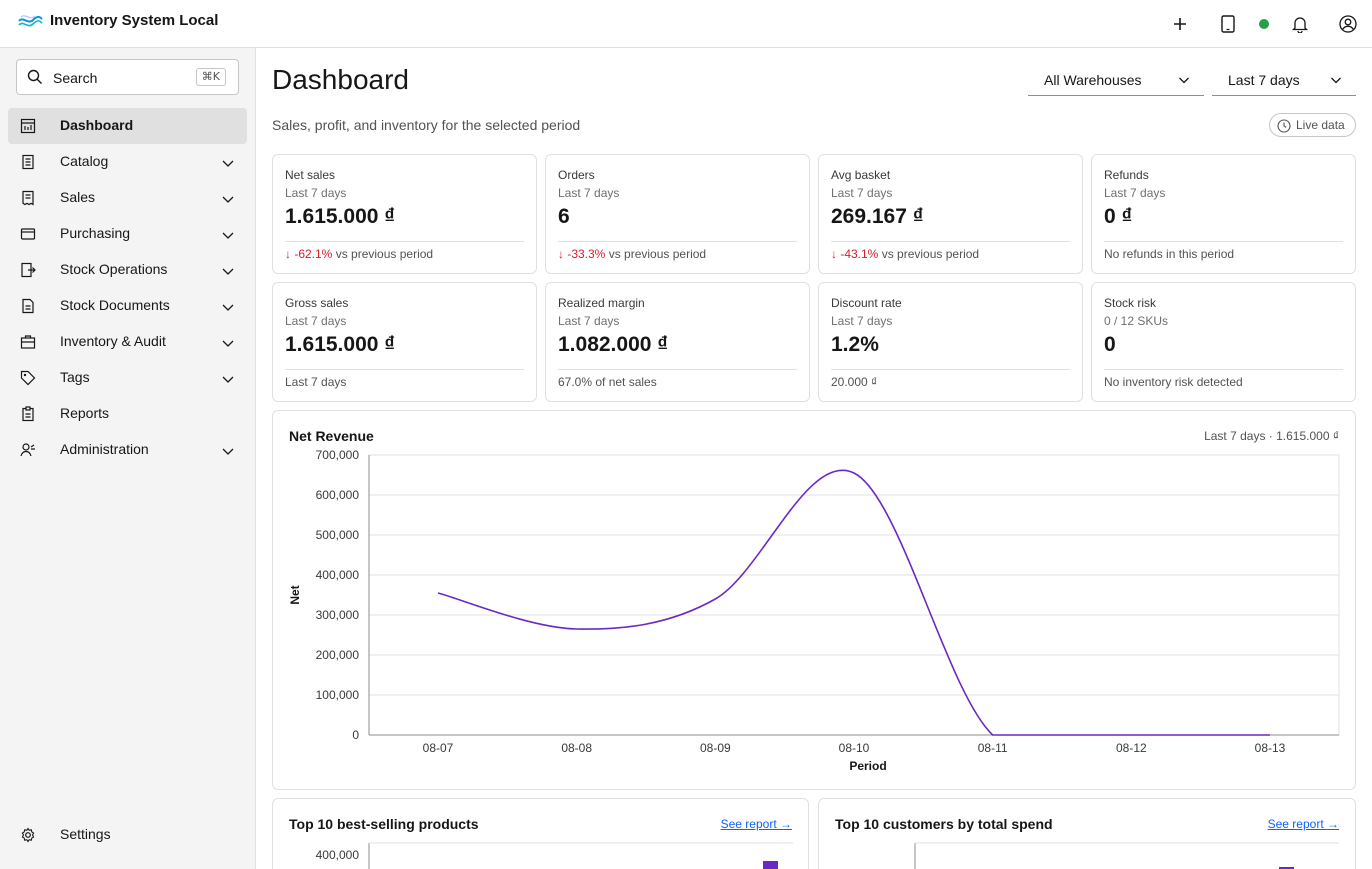 The image size is (1372, 869). I want to click on sidebar-item-stock-documents: Stock Documents, so click(127, 306).